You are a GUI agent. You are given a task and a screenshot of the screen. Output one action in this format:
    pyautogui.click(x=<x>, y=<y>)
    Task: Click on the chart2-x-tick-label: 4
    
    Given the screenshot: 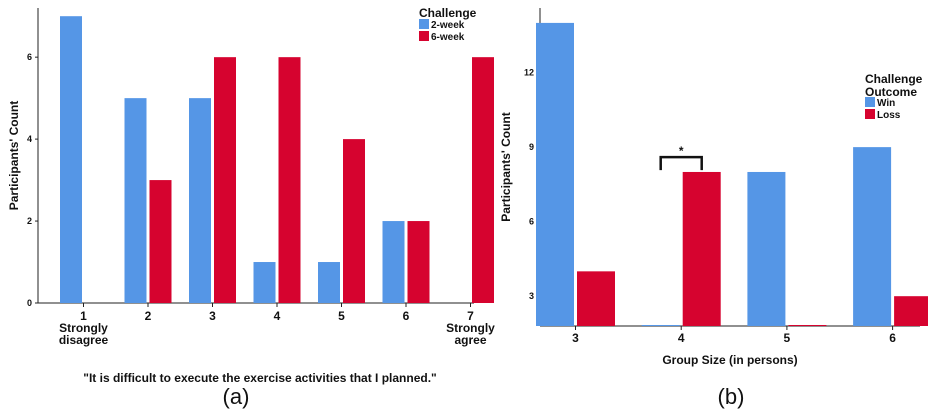 What is the action you would take?
    pyautogui.click(x=681, y=338)
    